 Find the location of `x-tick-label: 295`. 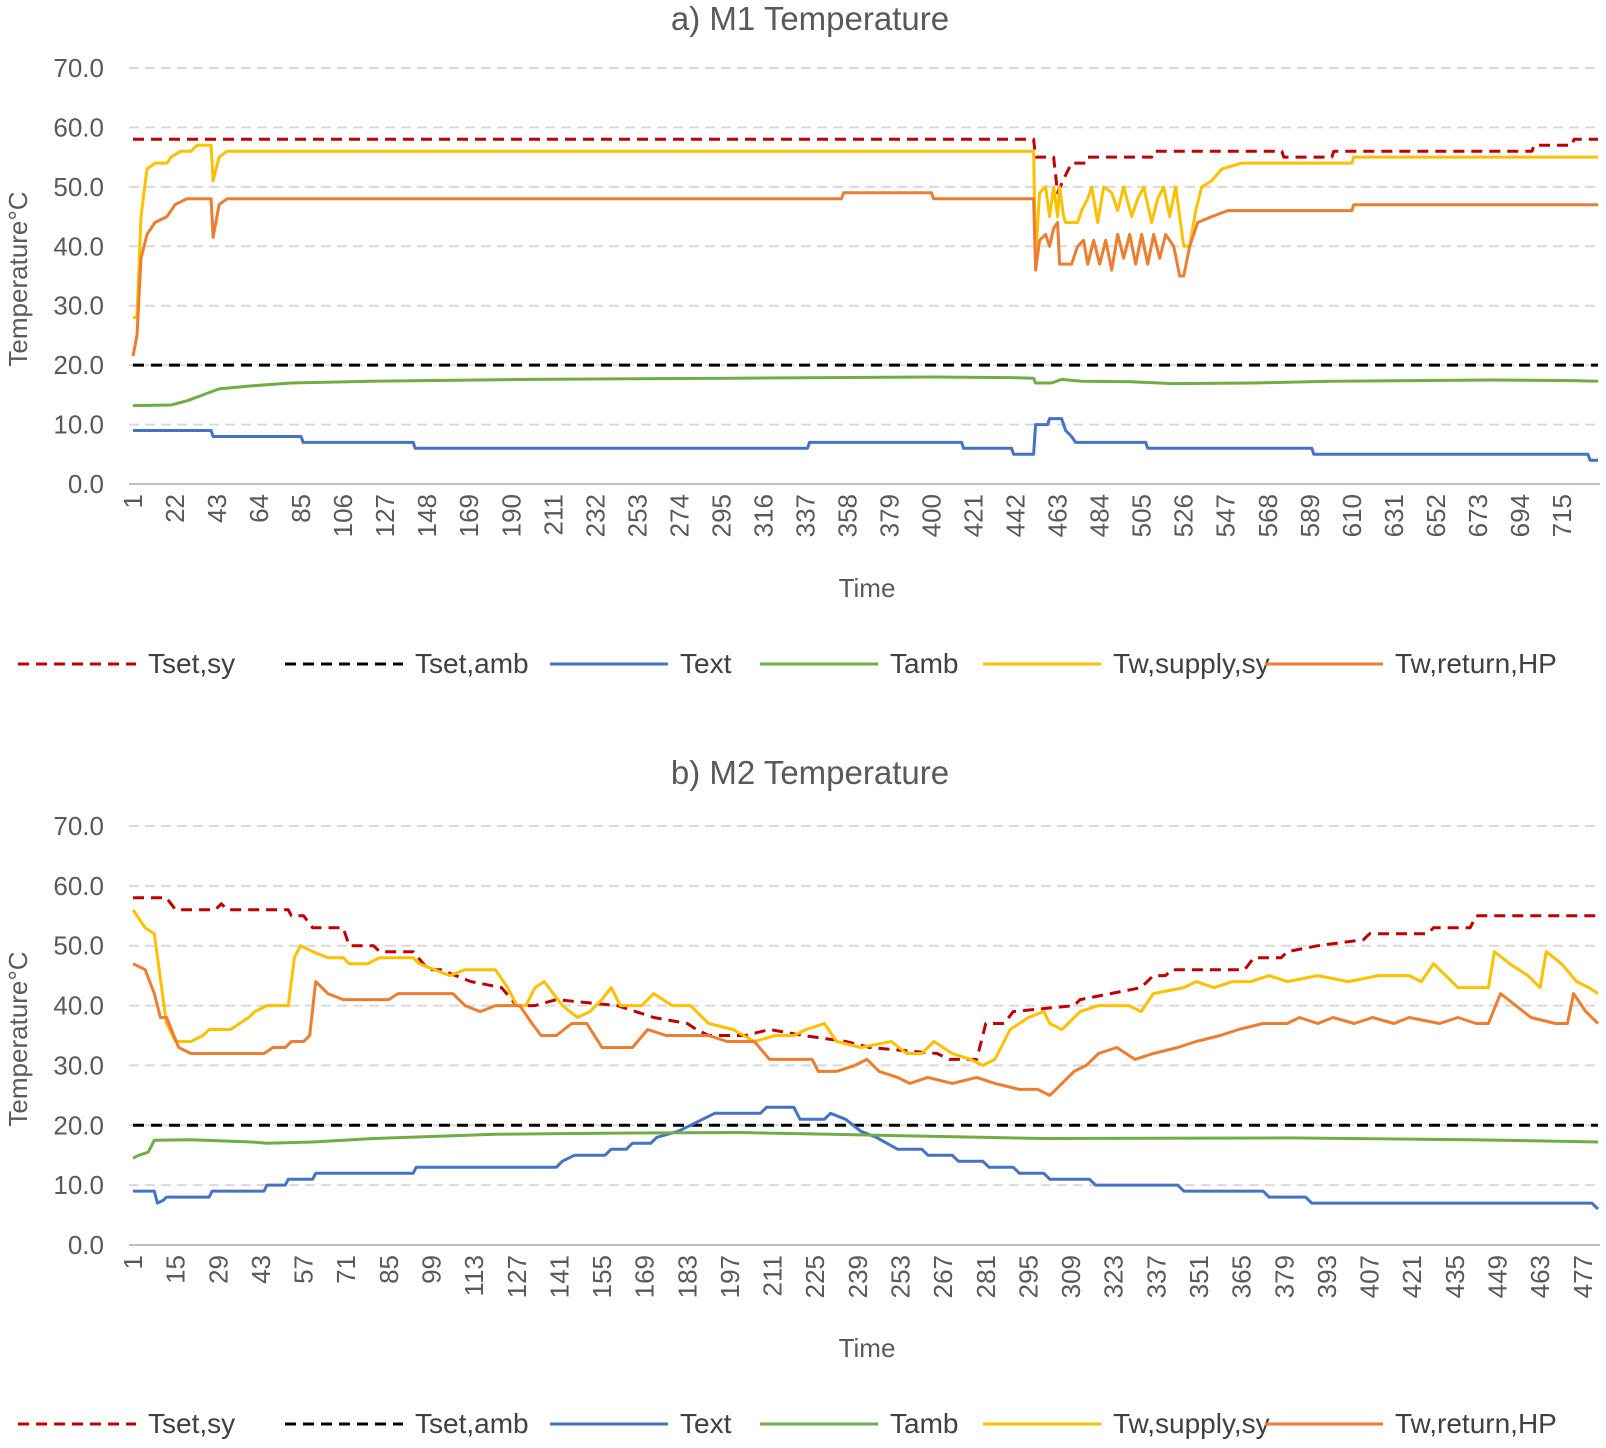

x-tick-label: 295 is located at coordinates (1028, 1276).